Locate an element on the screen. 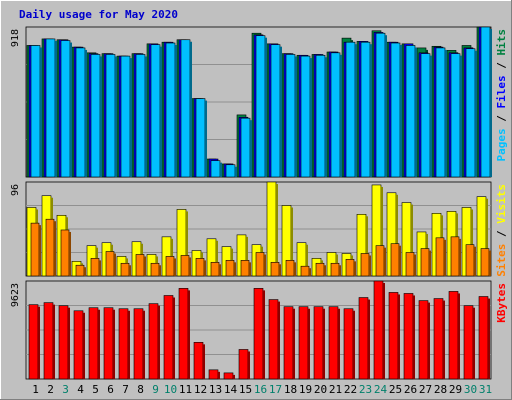  bar-kbytes-day-1-shadow is located at coordinates (39, 342).